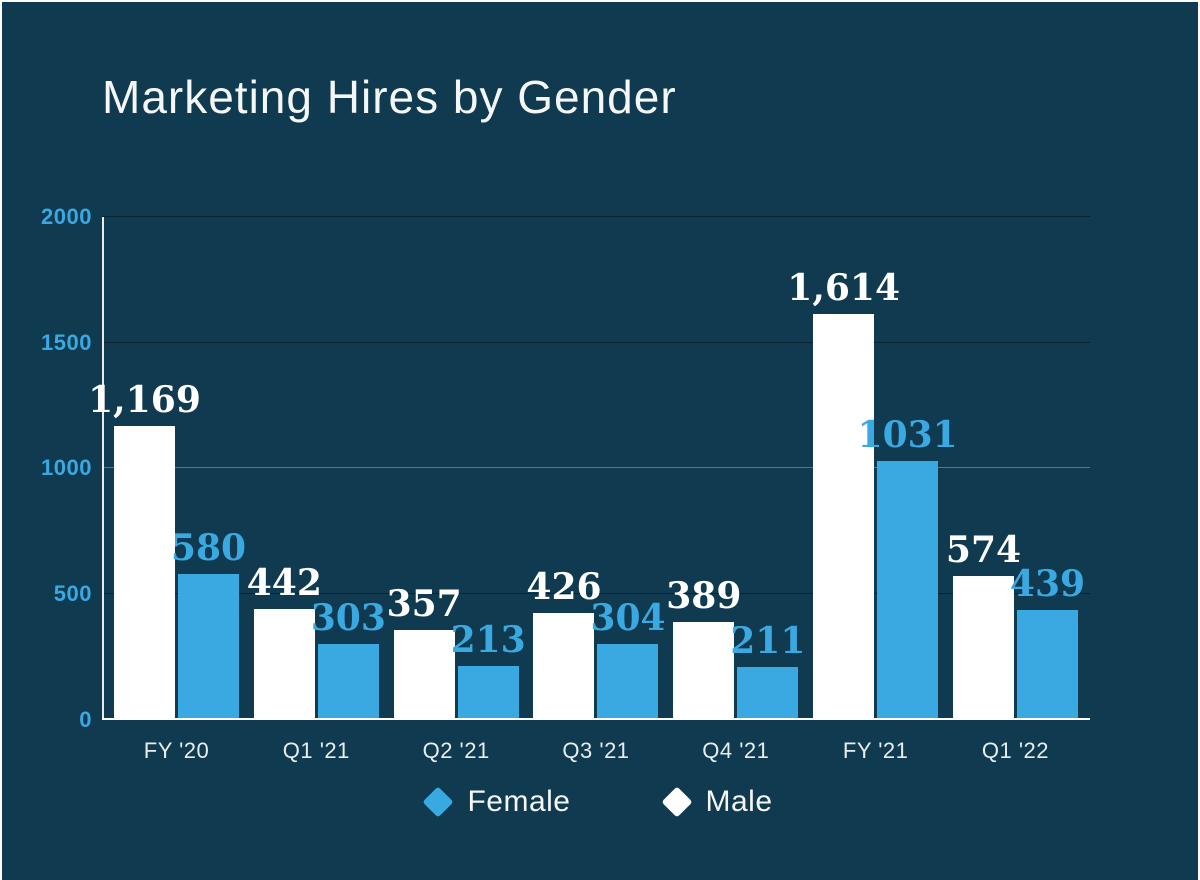  I want to click on bar-group-q4-21: 389 211 Q4 '21, so click(735, 670).